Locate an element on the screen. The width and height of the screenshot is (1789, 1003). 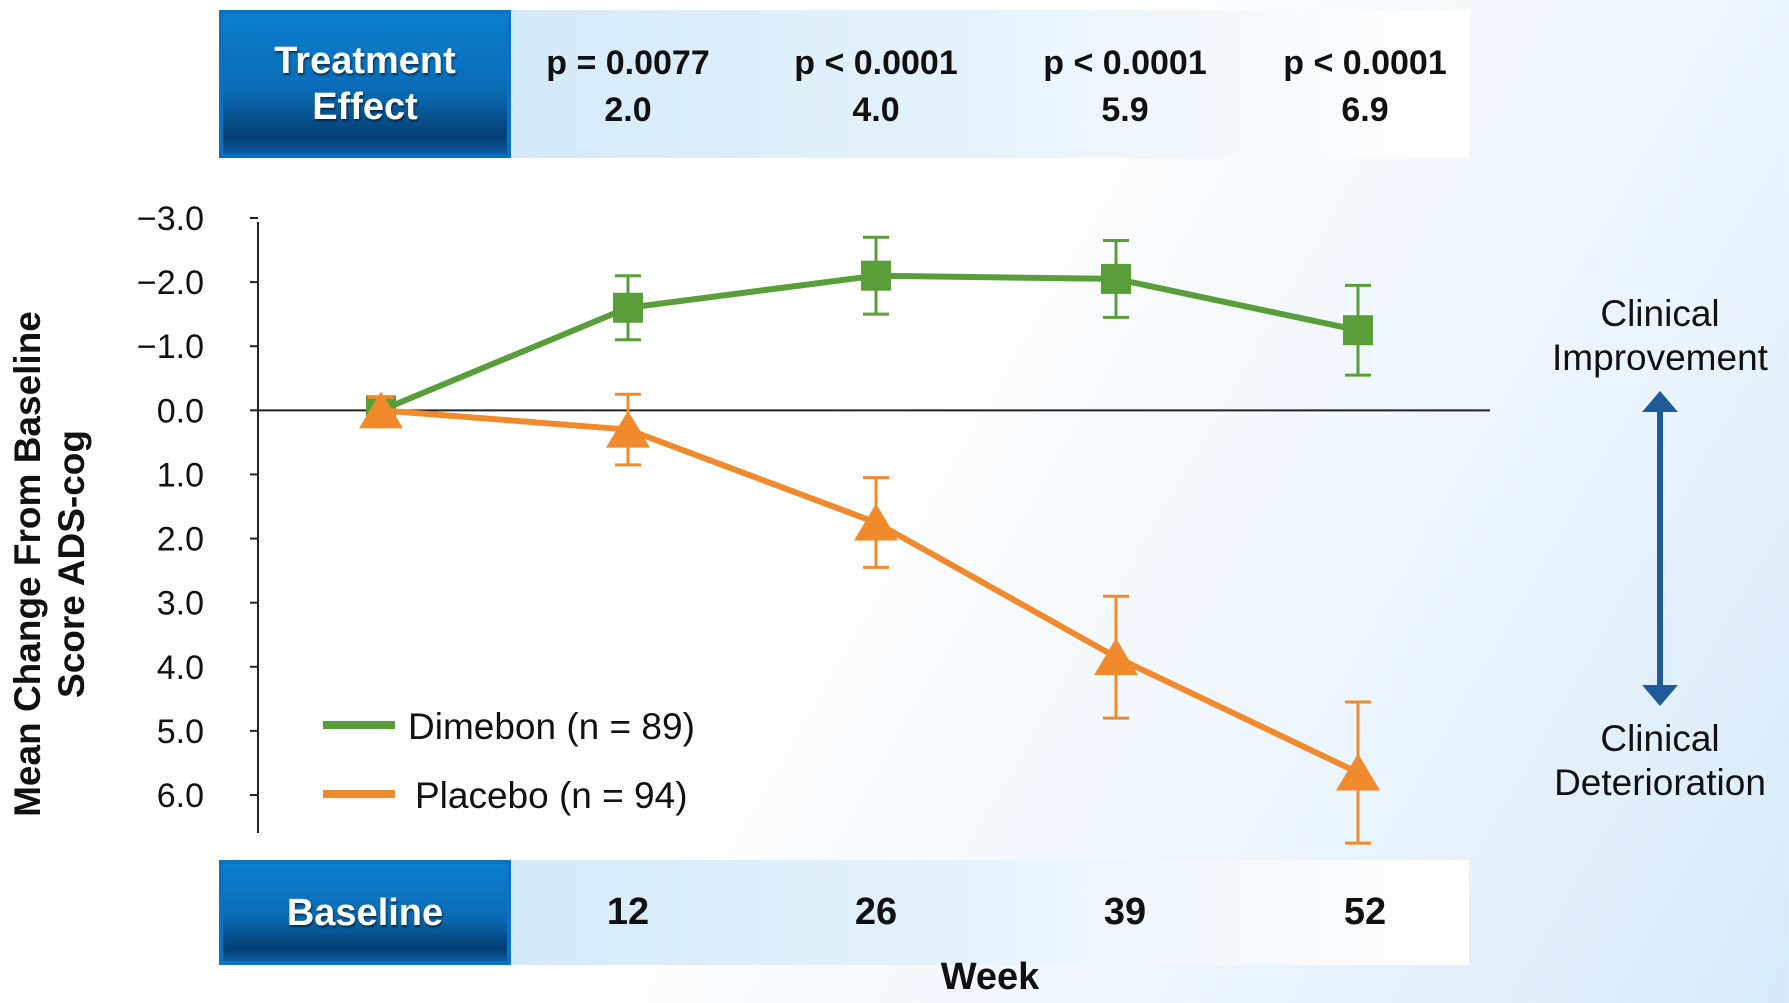
improvement-line2: Improvement is located at coordinates (1660, 357).